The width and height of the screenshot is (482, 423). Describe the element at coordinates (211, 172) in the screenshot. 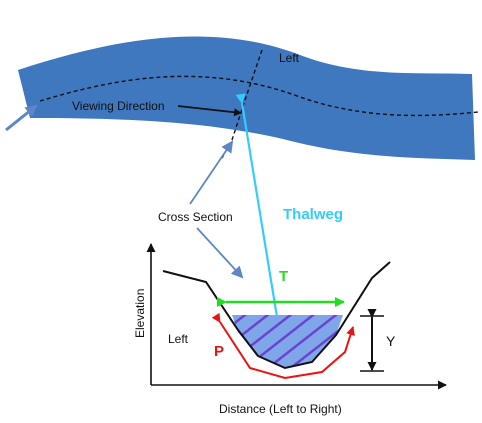

I see `cross-section-pointer-upper` at that location.